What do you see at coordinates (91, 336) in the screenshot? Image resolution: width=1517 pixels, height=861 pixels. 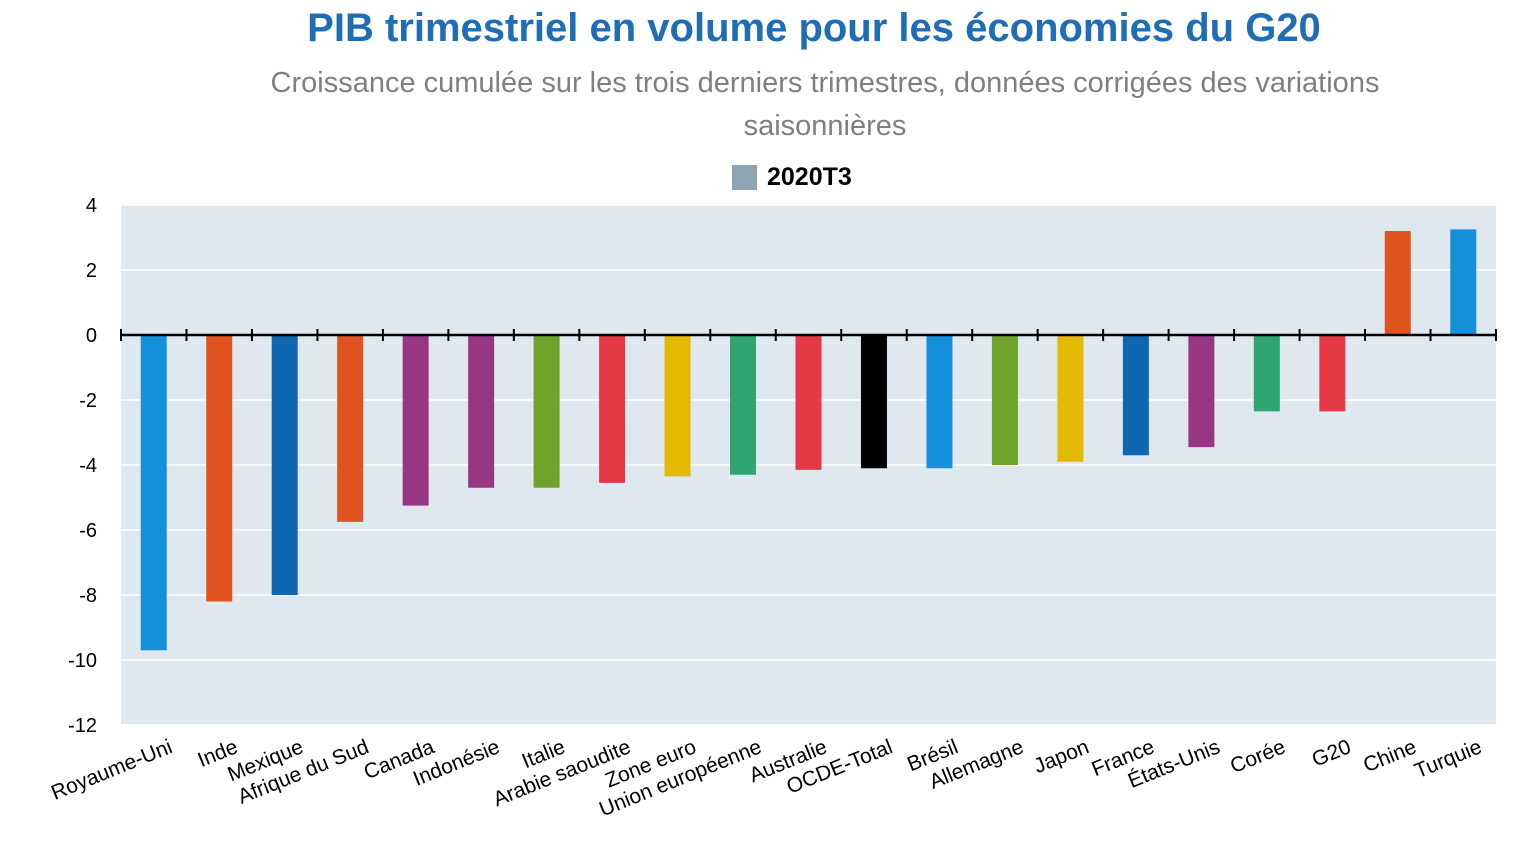 I see `y-tick-label: 0` at bounding box center [91, 336].